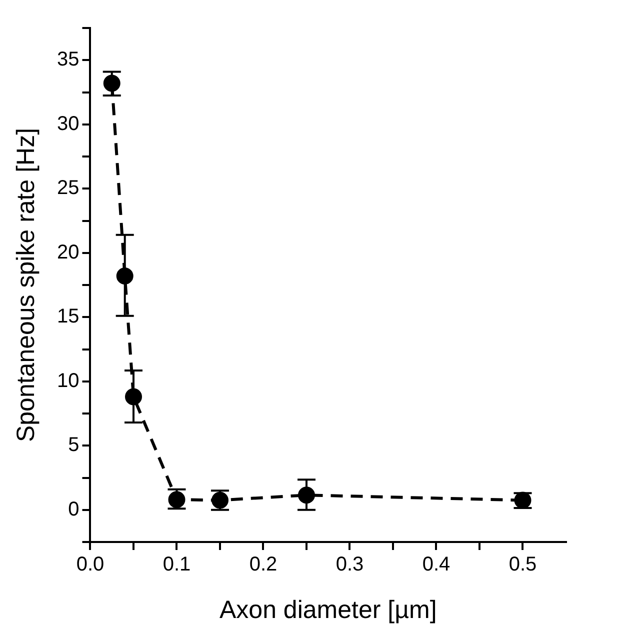  What do you see at coordinates (68, 123) in the screenshot?
I see `y-tick-label: 30` at bounding box center [68, 123].